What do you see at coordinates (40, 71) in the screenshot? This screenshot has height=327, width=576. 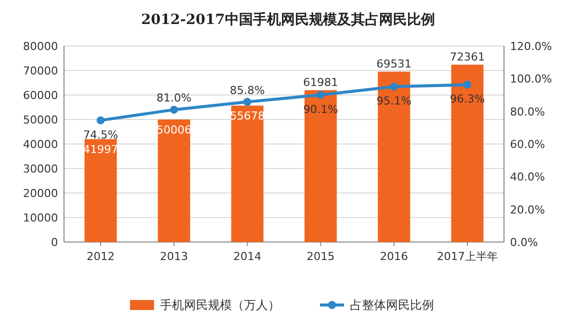 I see `y-tick-label: 70000` at bounding box center [40, 71].